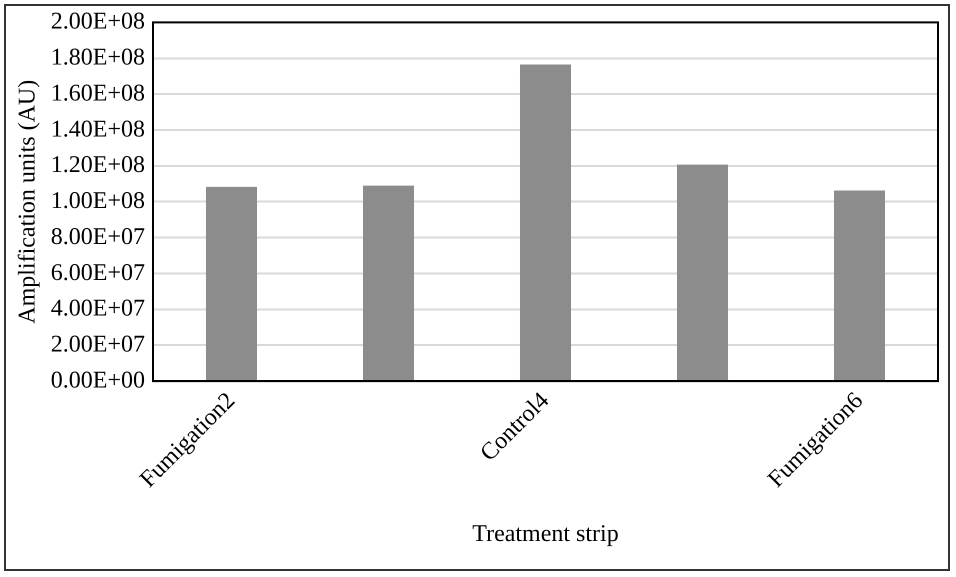  I want to click on y-tick-label: 1.00E+08, so click(97, 201).